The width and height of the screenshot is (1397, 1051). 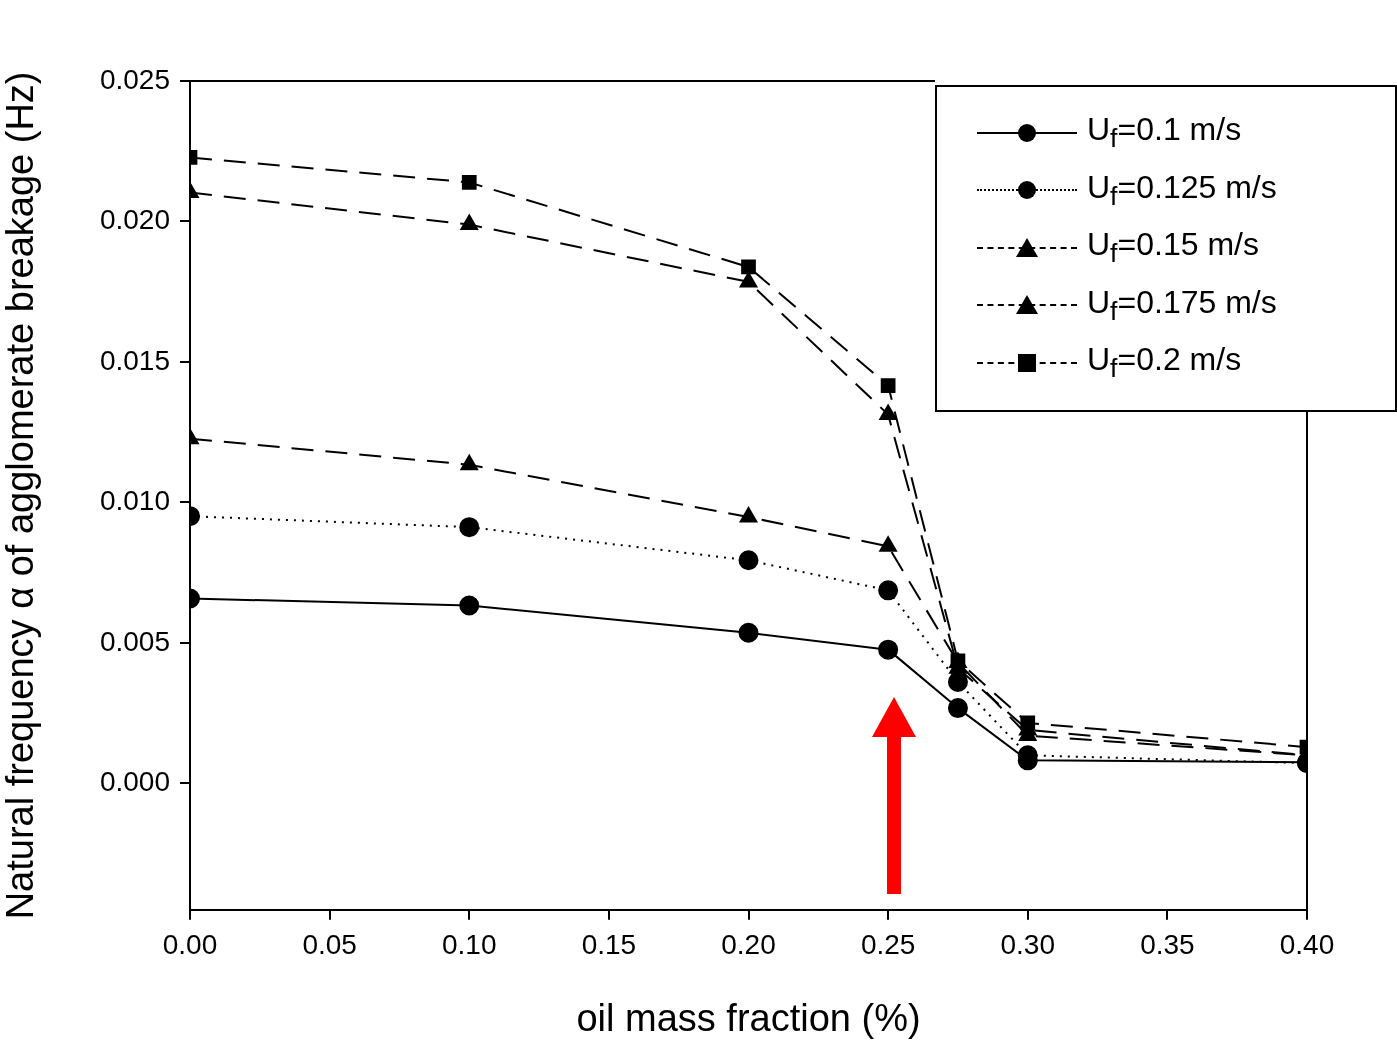 What do you see at coordinates (888, 945) in the screenshot?
I see `x-tick-label: 0.25` at bounding box center [888, 945].